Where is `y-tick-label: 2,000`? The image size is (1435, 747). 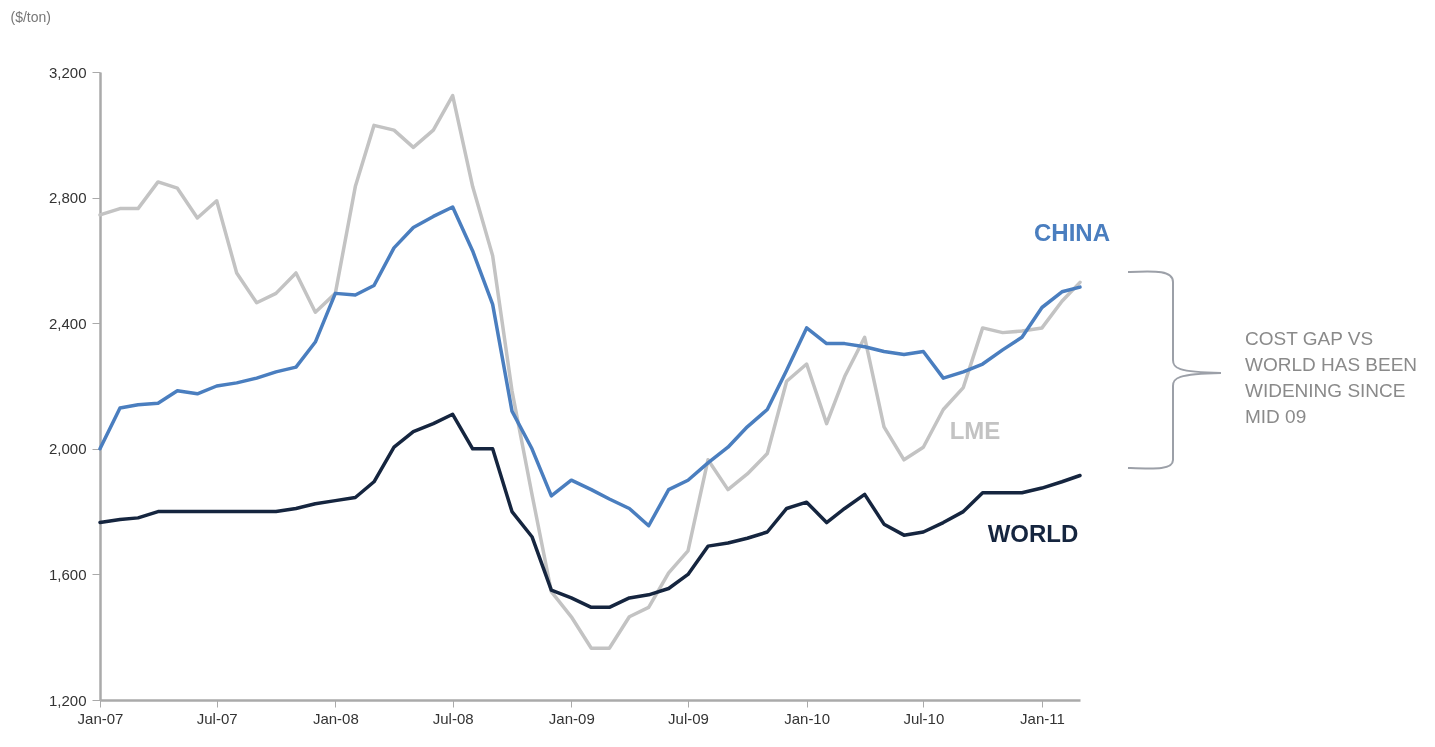
y-tick-label: 2,000 is located at coordinates (67, 449).